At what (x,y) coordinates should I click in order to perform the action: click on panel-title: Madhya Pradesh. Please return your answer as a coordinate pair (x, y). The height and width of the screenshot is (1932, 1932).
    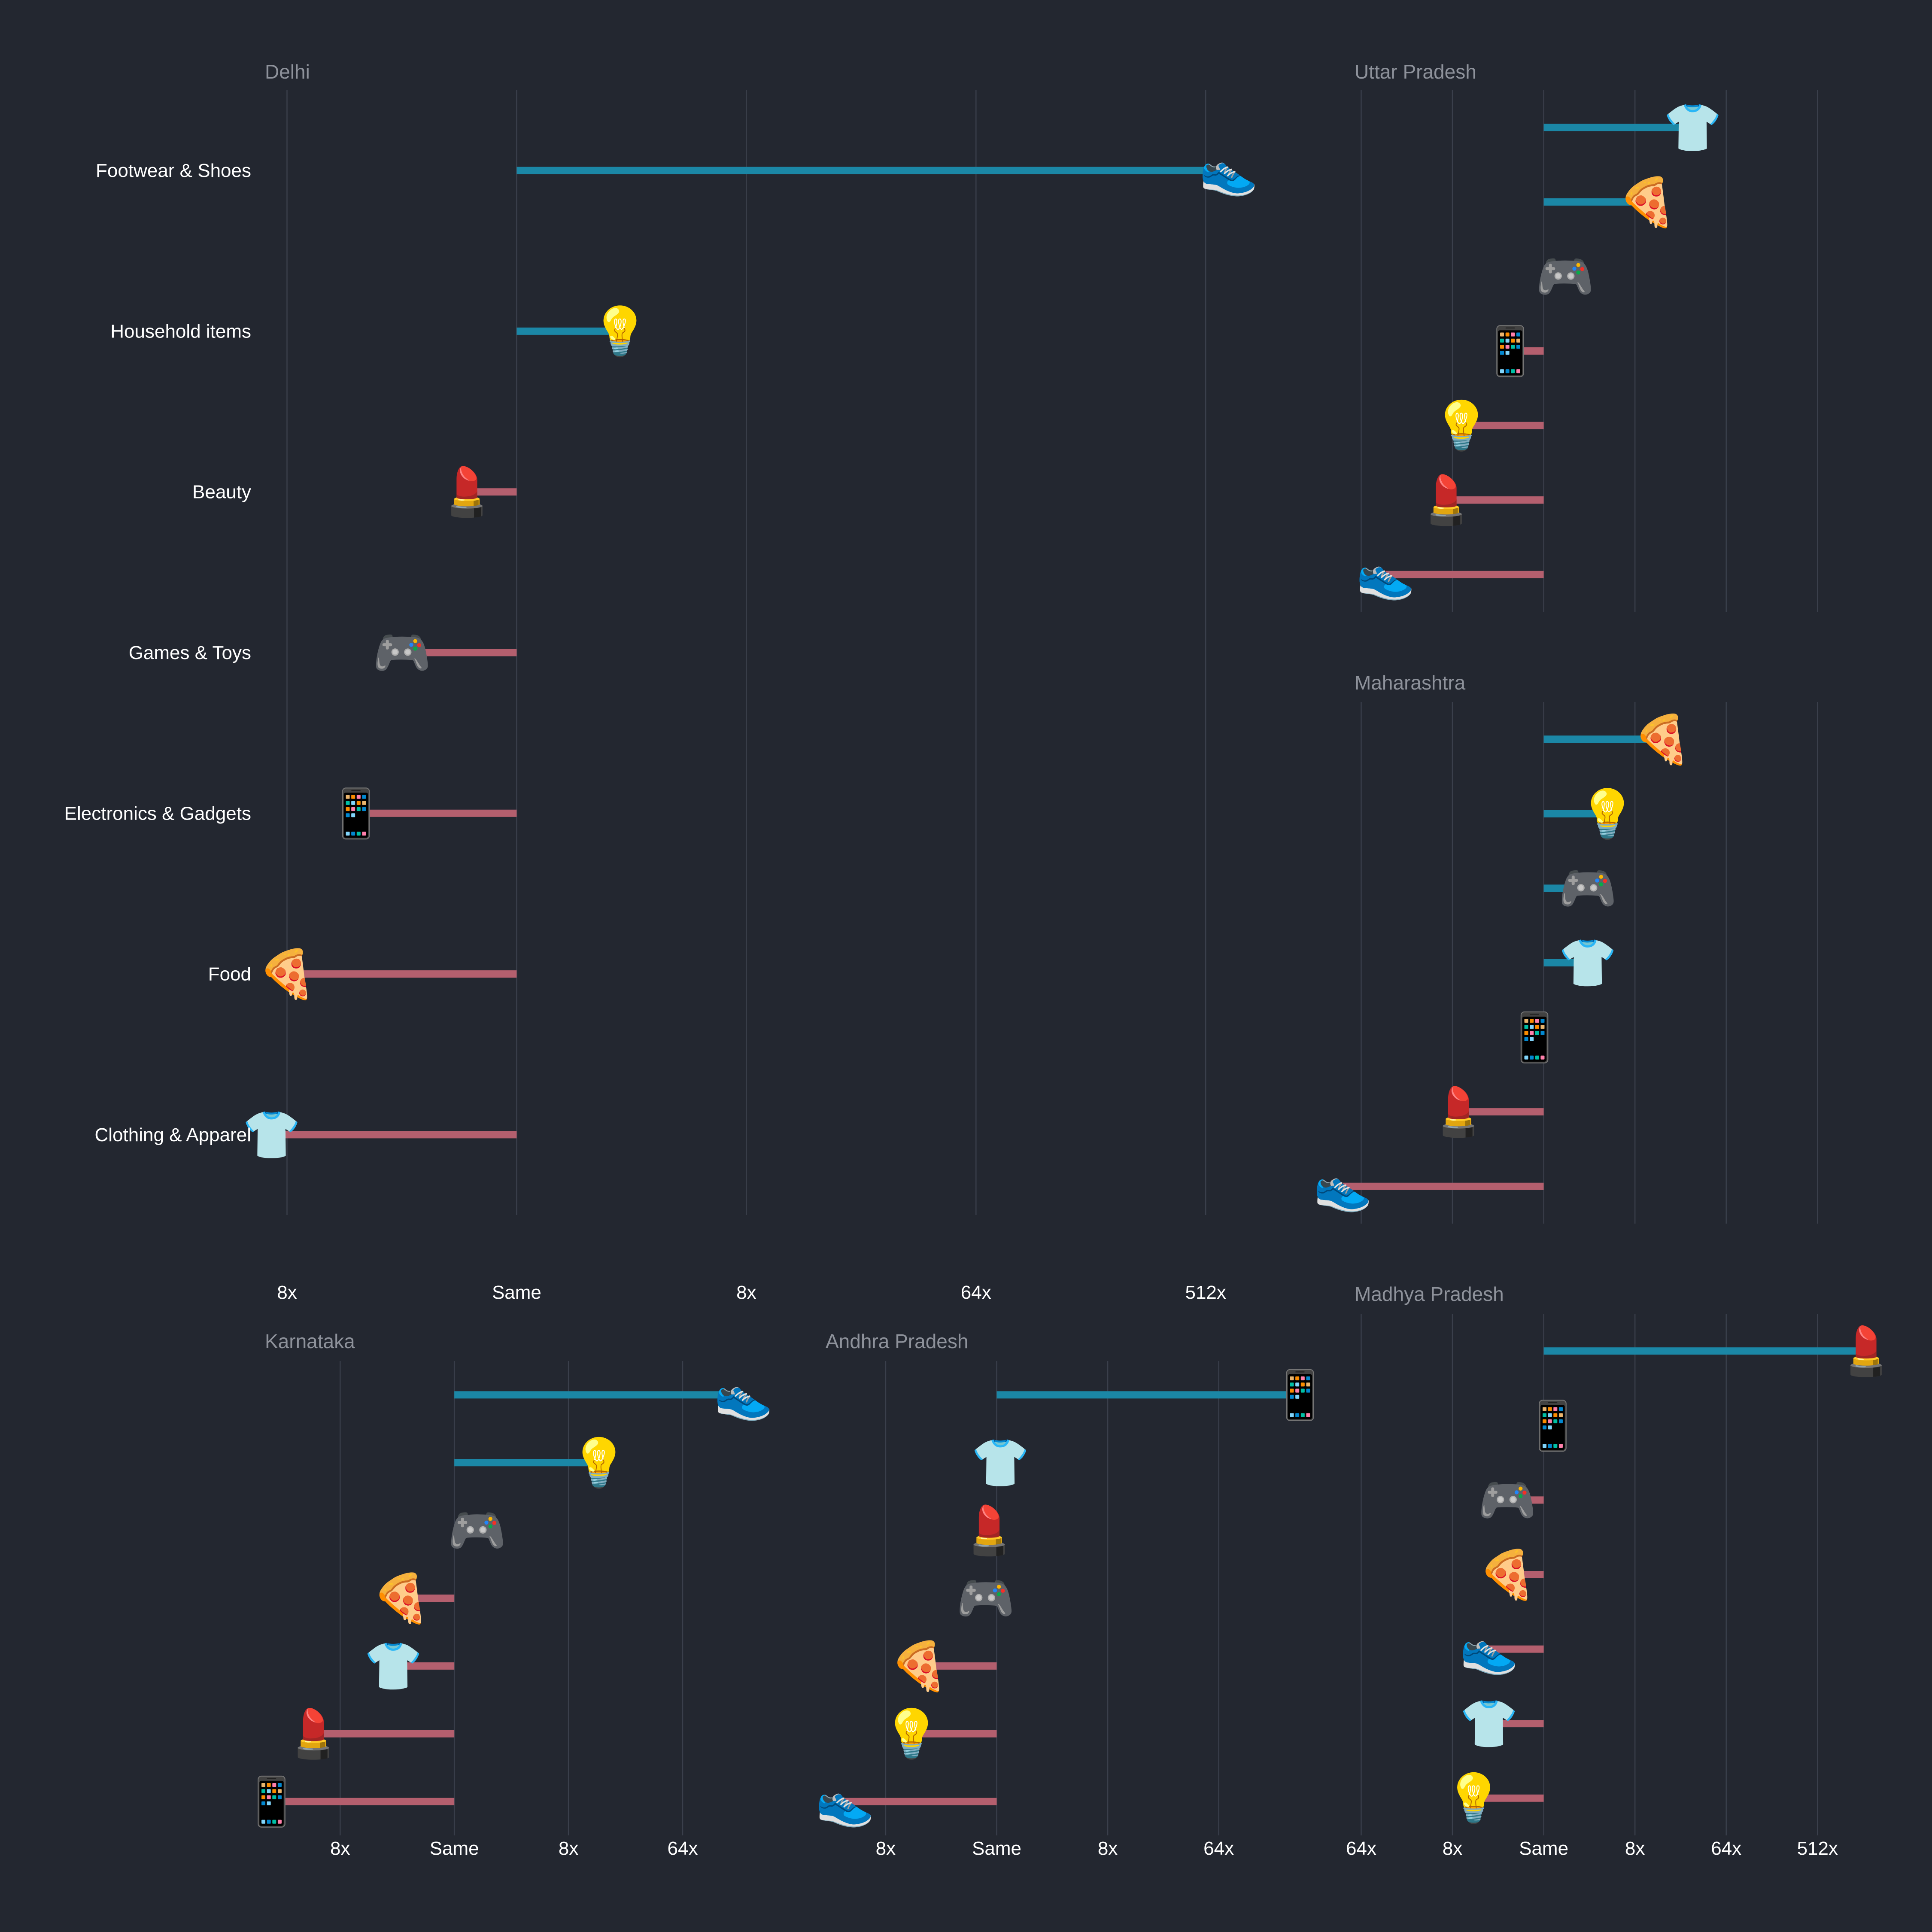
    Looking at the image, I should click on (1429, 1294).